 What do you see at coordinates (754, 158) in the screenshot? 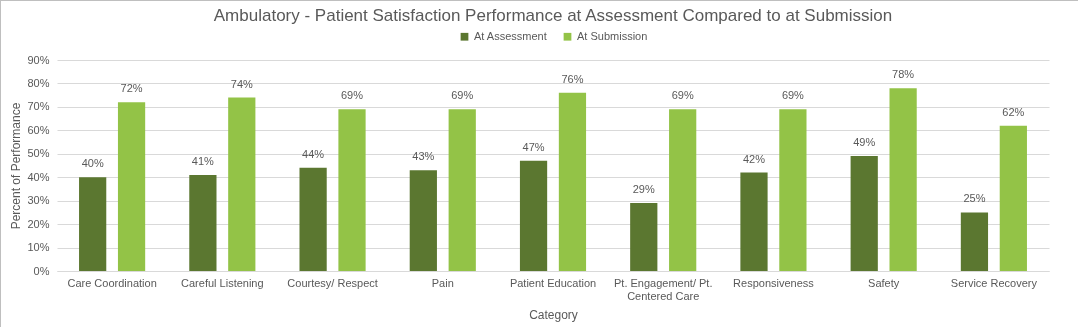
I see `data-label: 42%` at bounding box center [754, 158].